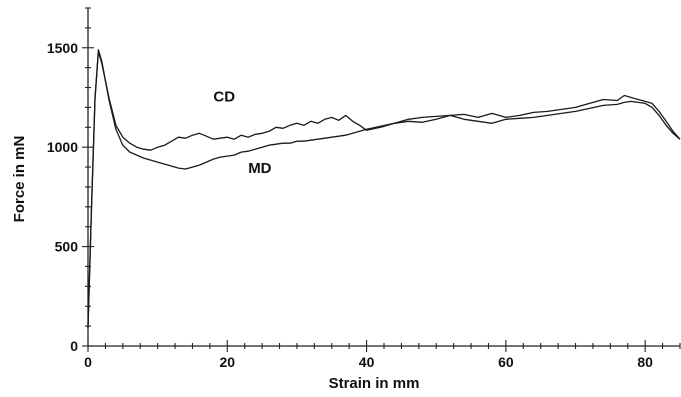  What do you see at coordinates (19, 179) in the screenshot?
I see `y-axis-title: Force in mN` at bounding box center [19, 179].